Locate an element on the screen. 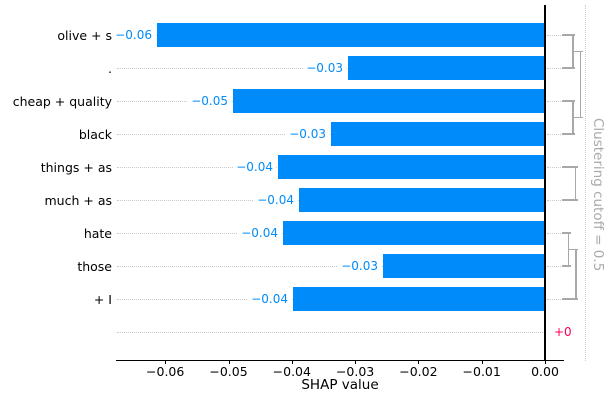 Image resolution: width=608 pixels, height=401 pixels. y-axis-category-label: hate is located at coordinates (97, 233).